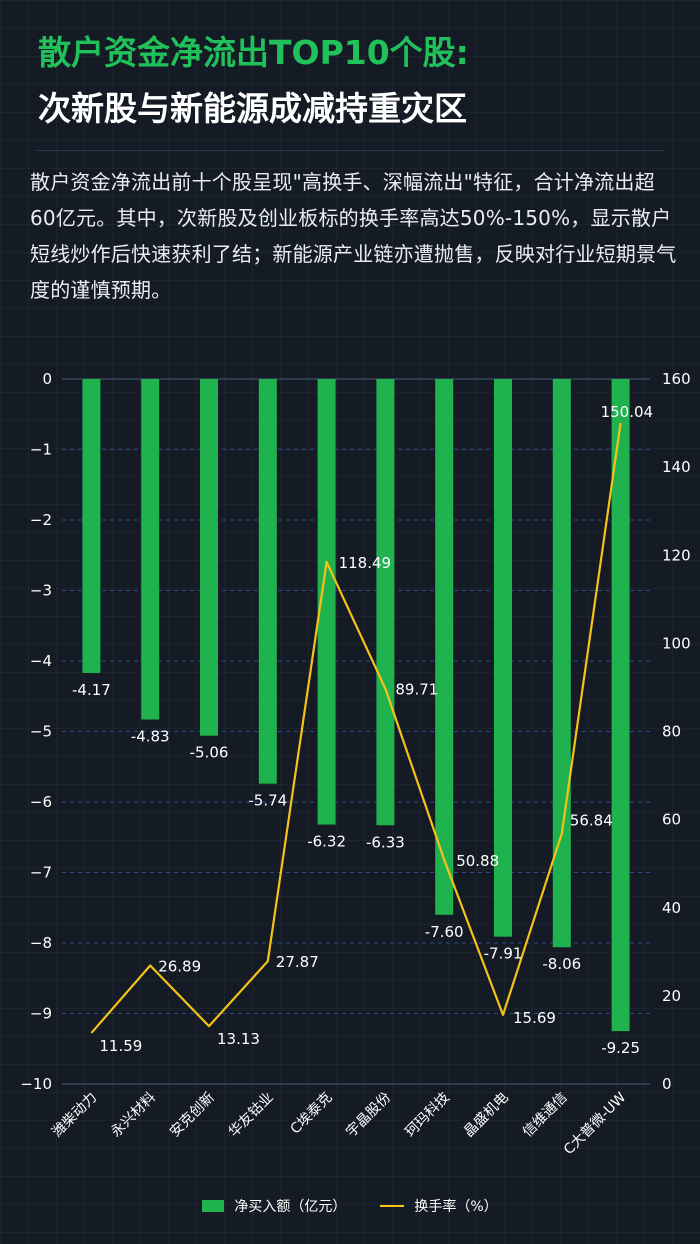  What do you see at coordinates (133, 1115) in the screenshot?
I see `category-label: 永兴材料` at bounding box center [133, 1115].